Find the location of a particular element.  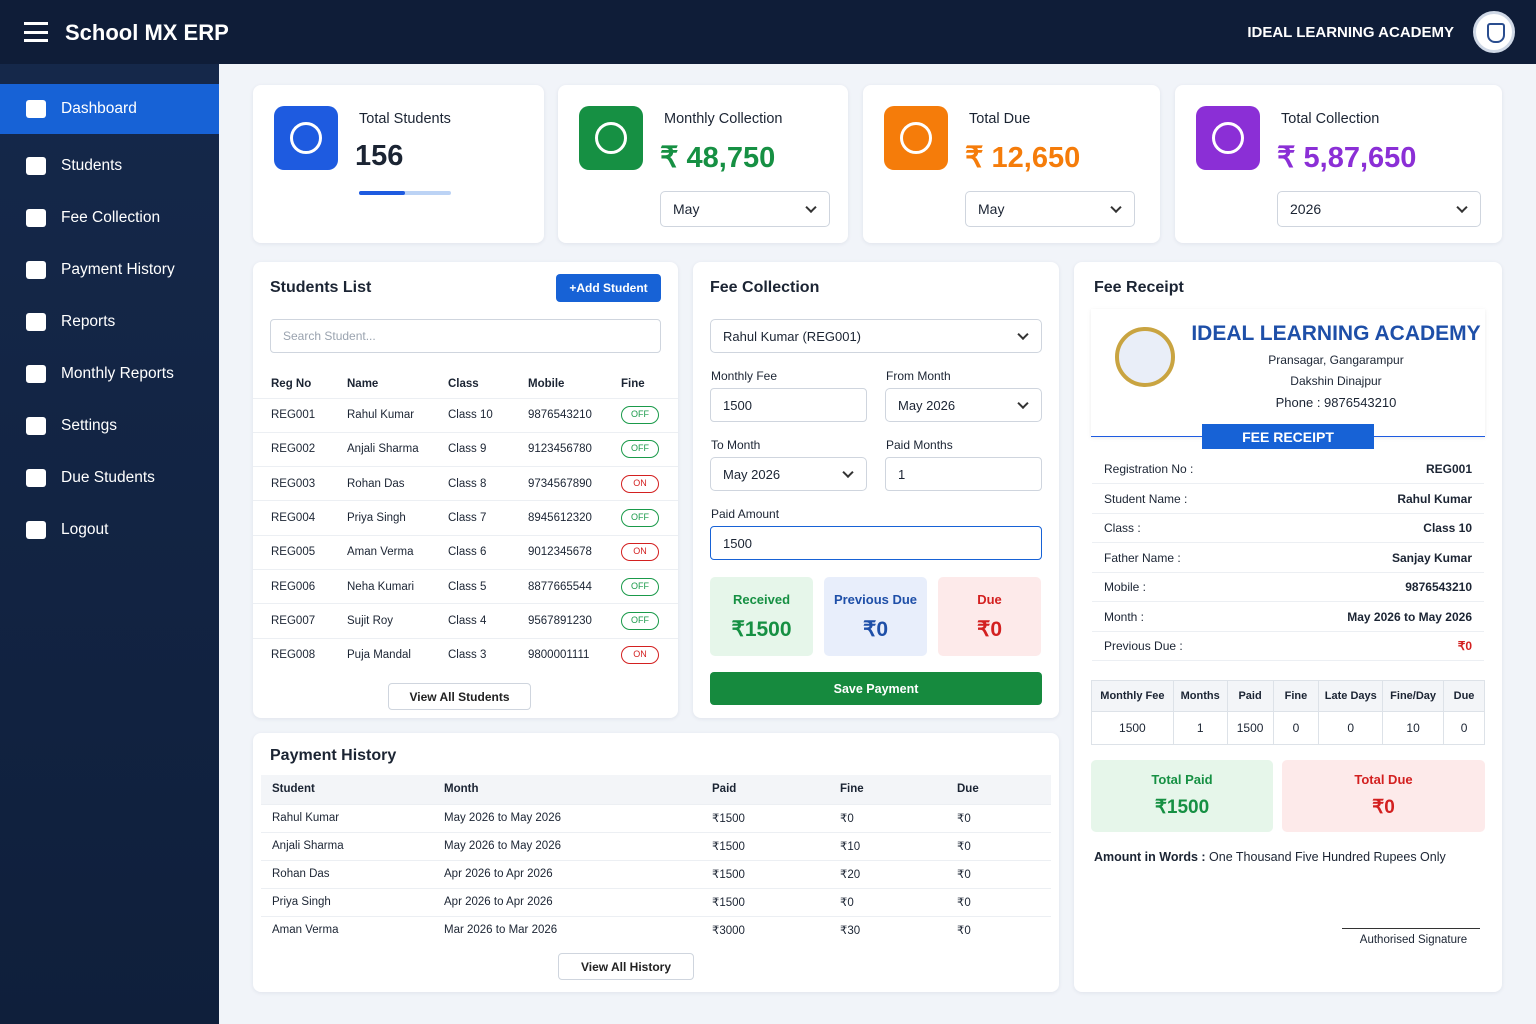

panel-title: Students List is located at coordinates (321, 287).